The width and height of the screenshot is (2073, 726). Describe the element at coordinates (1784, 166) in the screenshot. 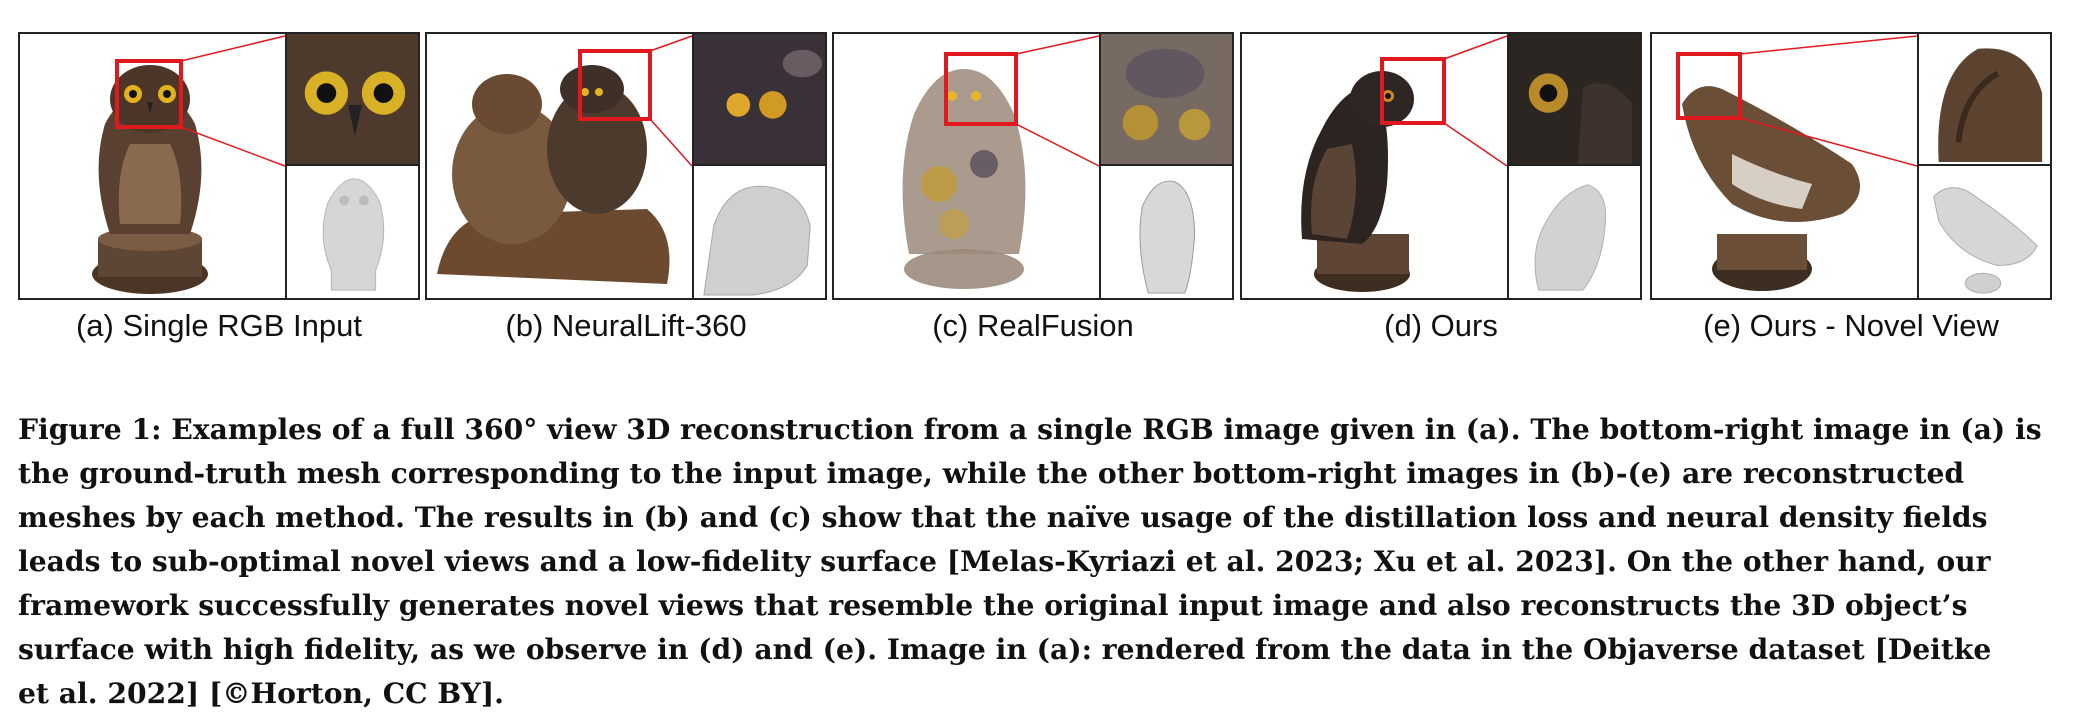

I see `ours-novel-view-image` at that location.